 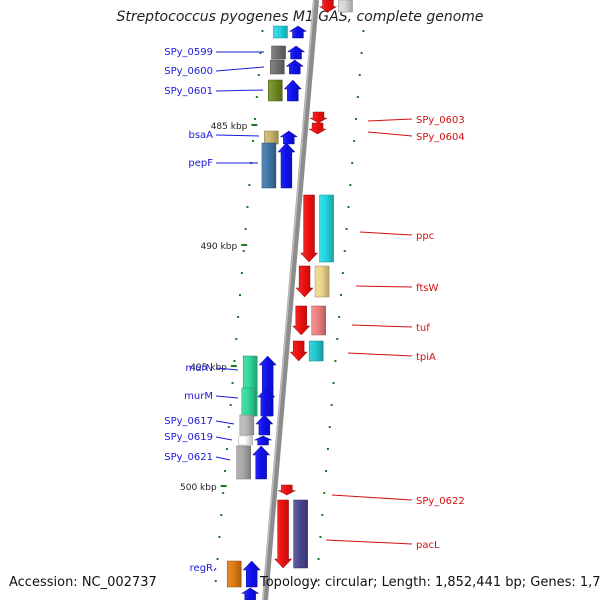 I want to click on gene-ppc-label: ppc, so click(x=425, y=236).